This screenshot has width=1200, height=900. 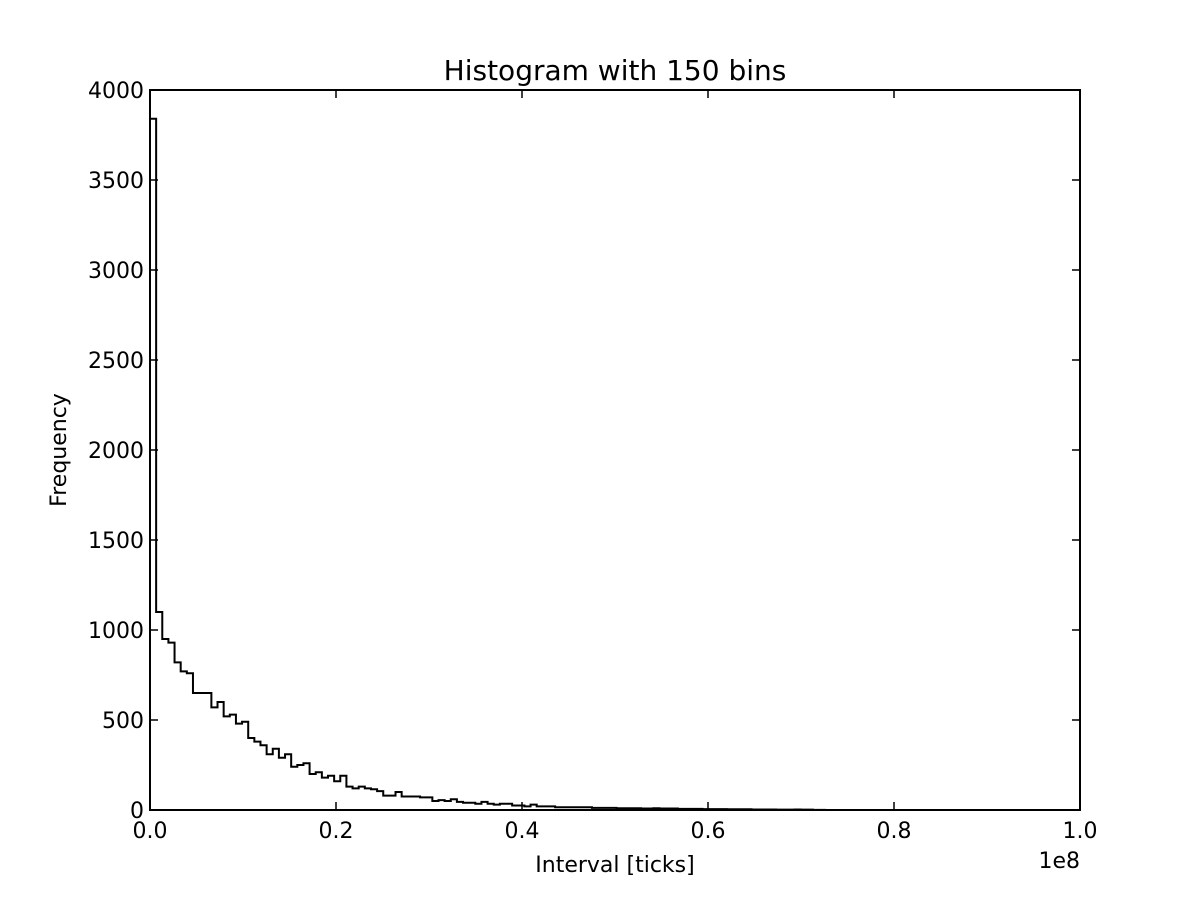 I want to click on x-offset-label: 1e8, so click(x=1059, y=861).